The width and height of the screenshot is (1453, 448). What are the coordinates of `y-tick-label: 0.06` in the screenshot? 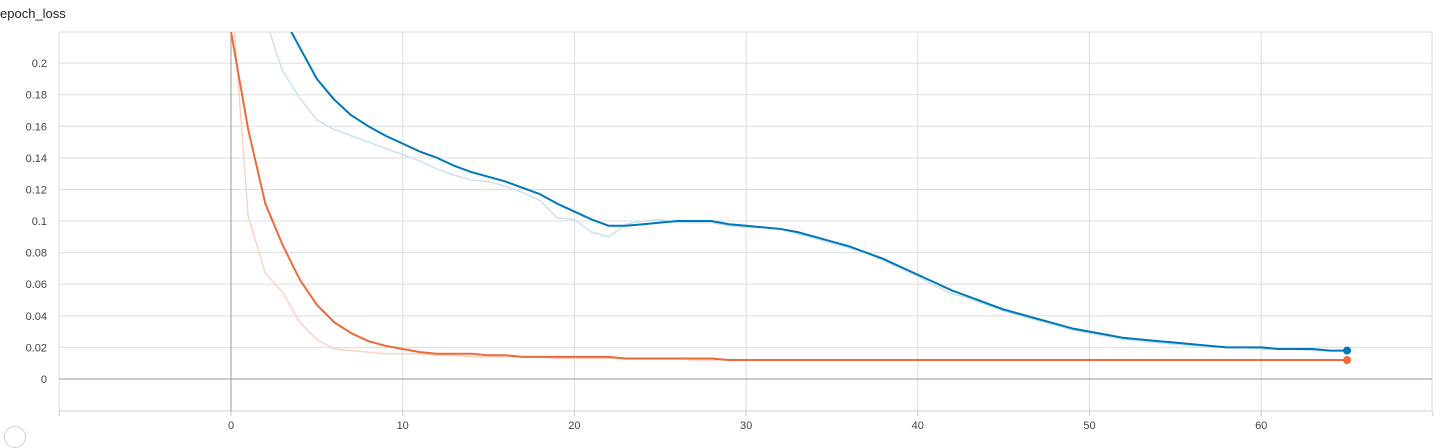 It's located at (36, 285).